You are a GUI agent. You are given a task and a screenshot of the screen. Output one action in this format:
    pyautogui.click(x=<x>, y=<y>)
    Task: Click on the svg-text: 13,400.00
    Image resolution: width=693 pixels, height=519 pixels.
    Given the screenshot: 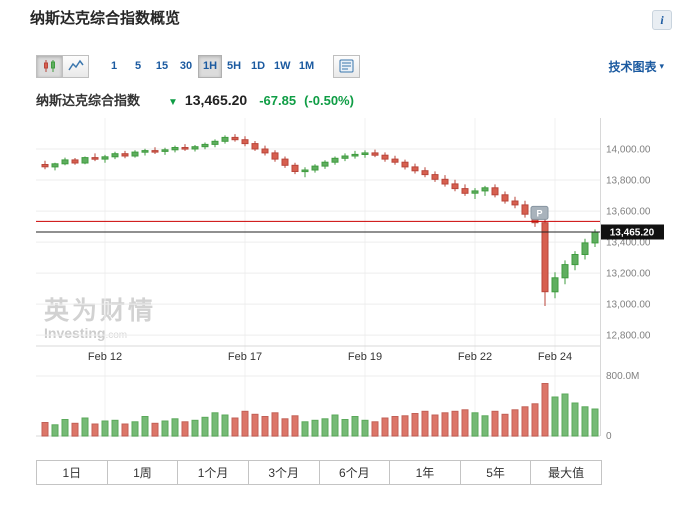 What is the action you would take?
    pyautogui.click(x=628, y=243)
    